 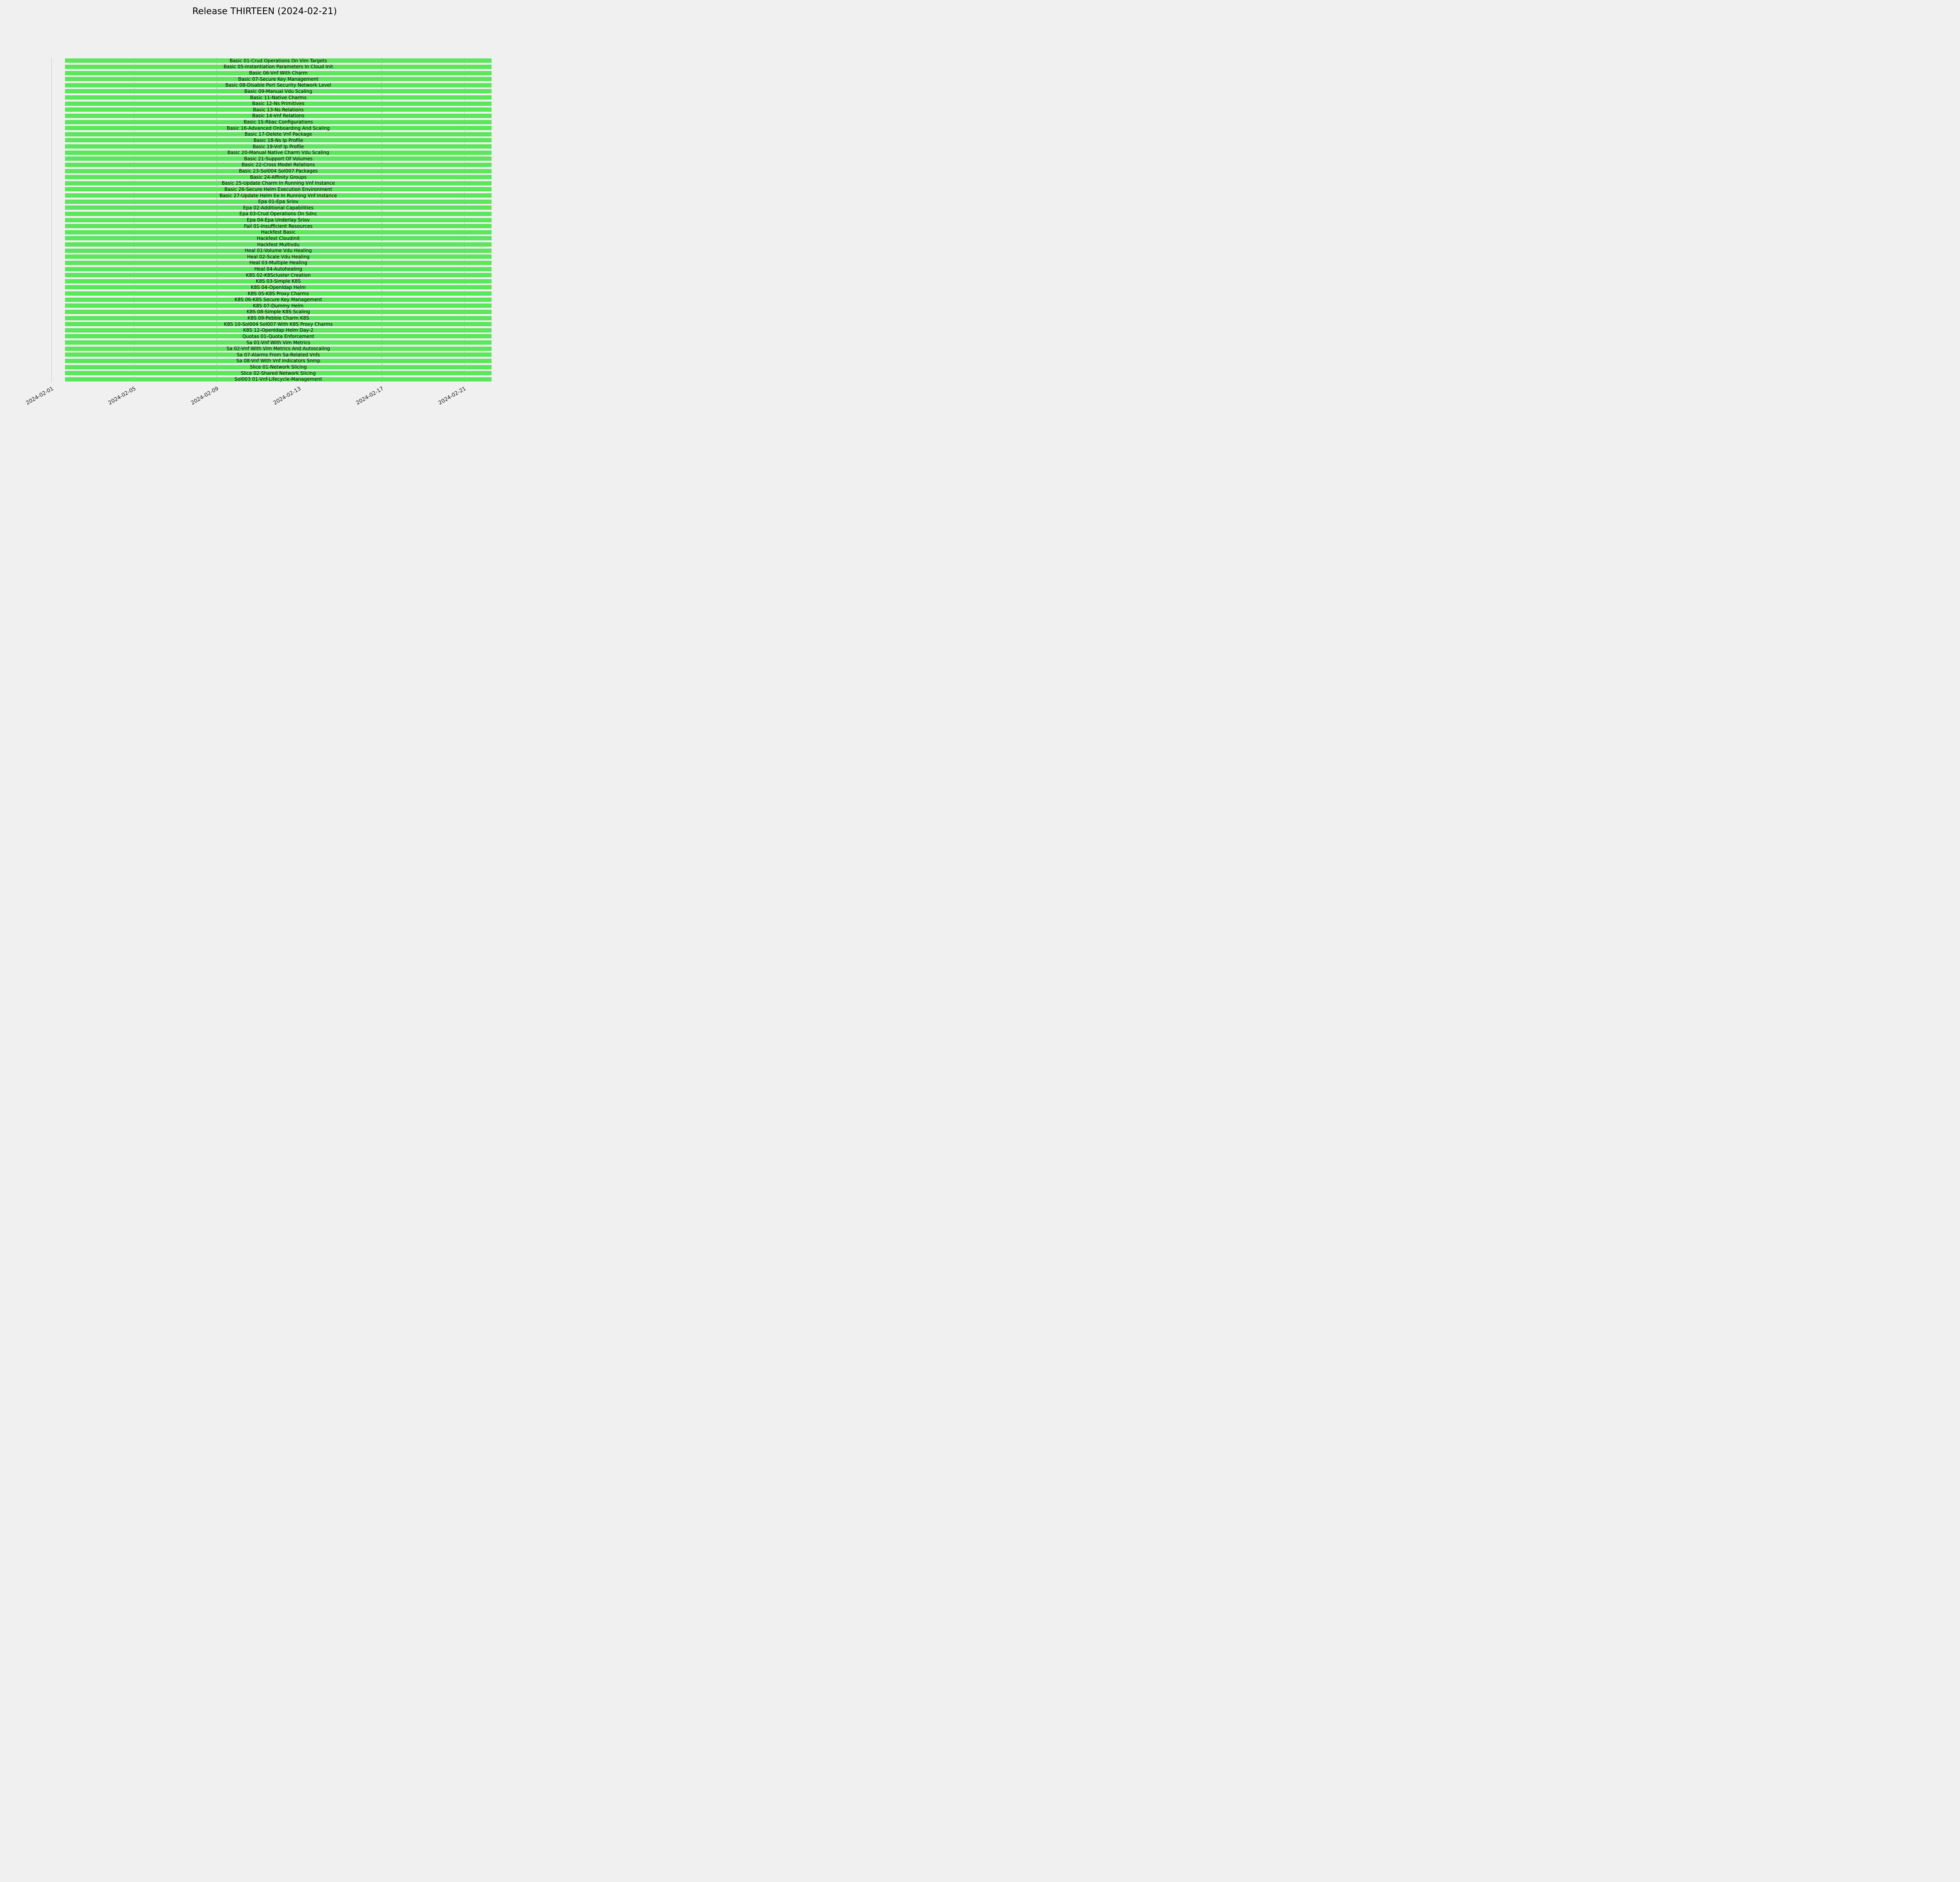 I want to click on gantt-row: Basic 06-Vnf With Charm, so click(x=274, y=73).